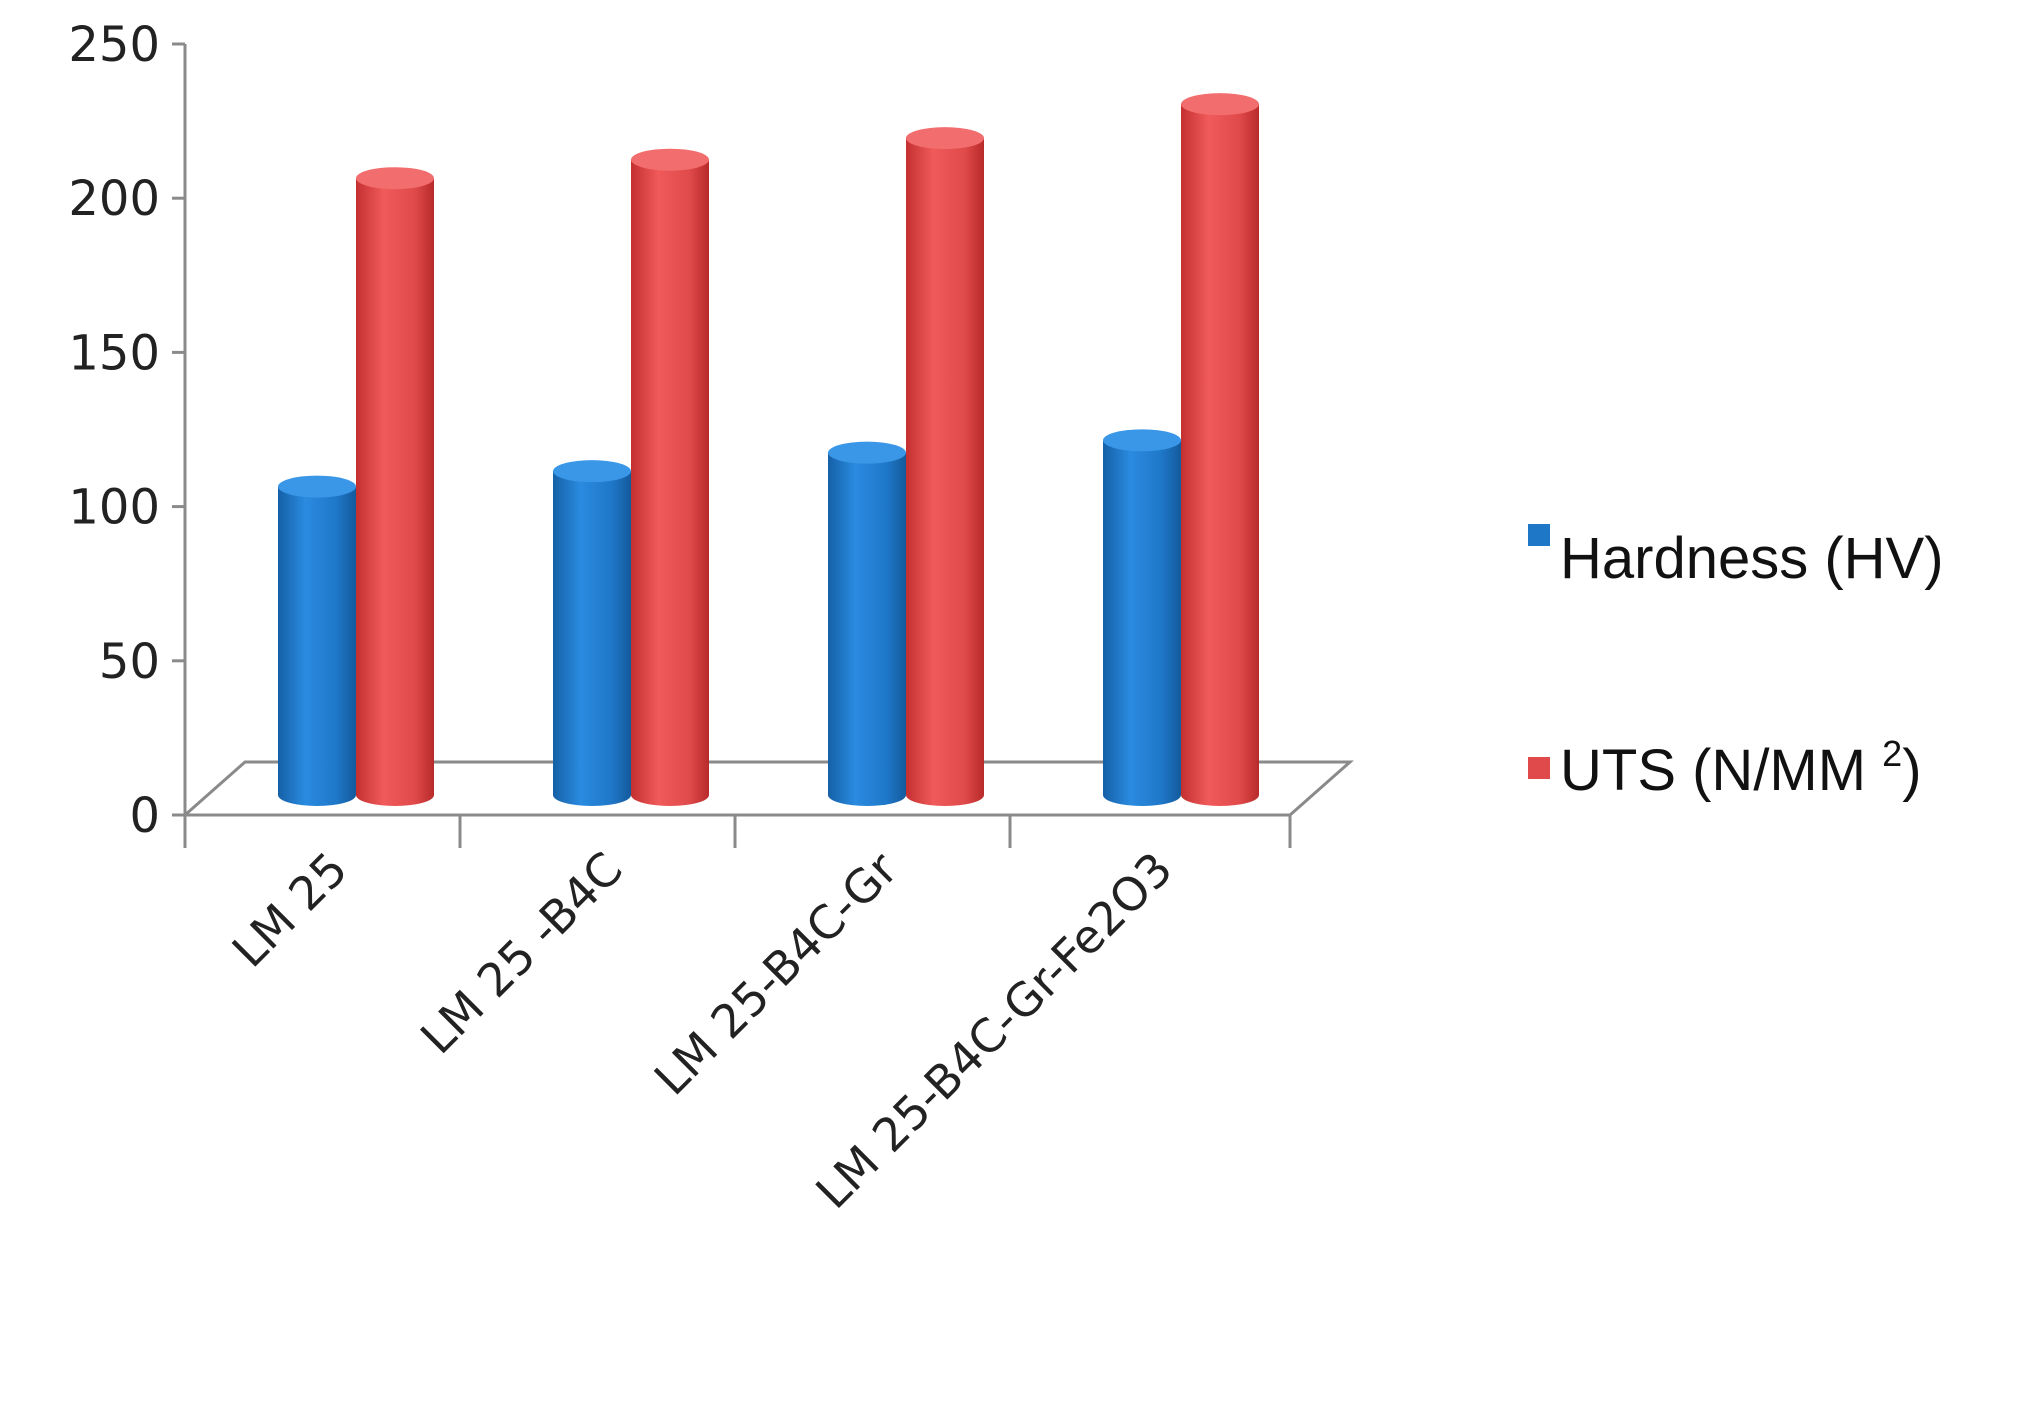 Image resolution: width=2036 pixels, height=1416 pixels. I want to click on legend-item-hardness: Hardness (HV), so click(1736, 557).